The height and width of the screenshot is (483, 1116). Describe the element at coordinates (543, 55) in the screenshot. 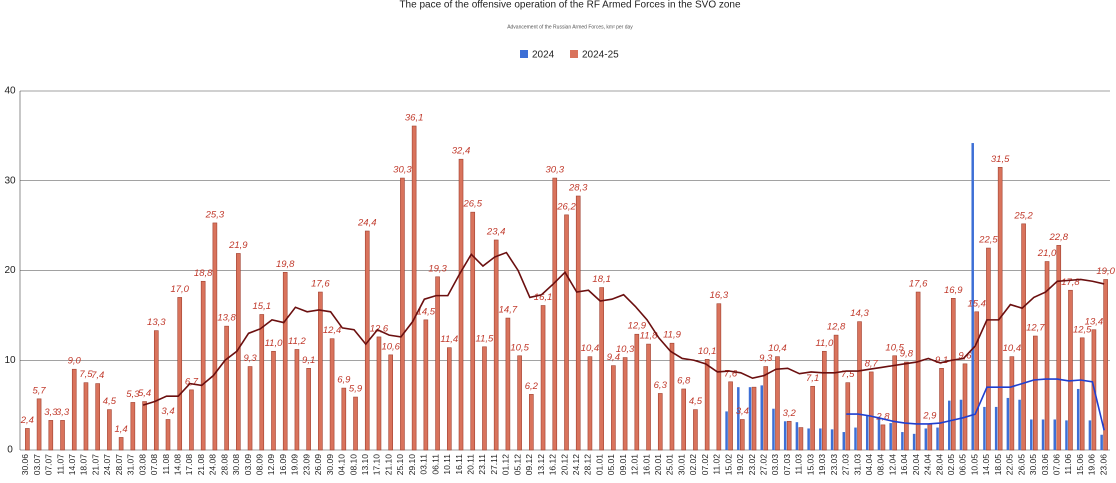

I see `legend-label: 2024` at that location.